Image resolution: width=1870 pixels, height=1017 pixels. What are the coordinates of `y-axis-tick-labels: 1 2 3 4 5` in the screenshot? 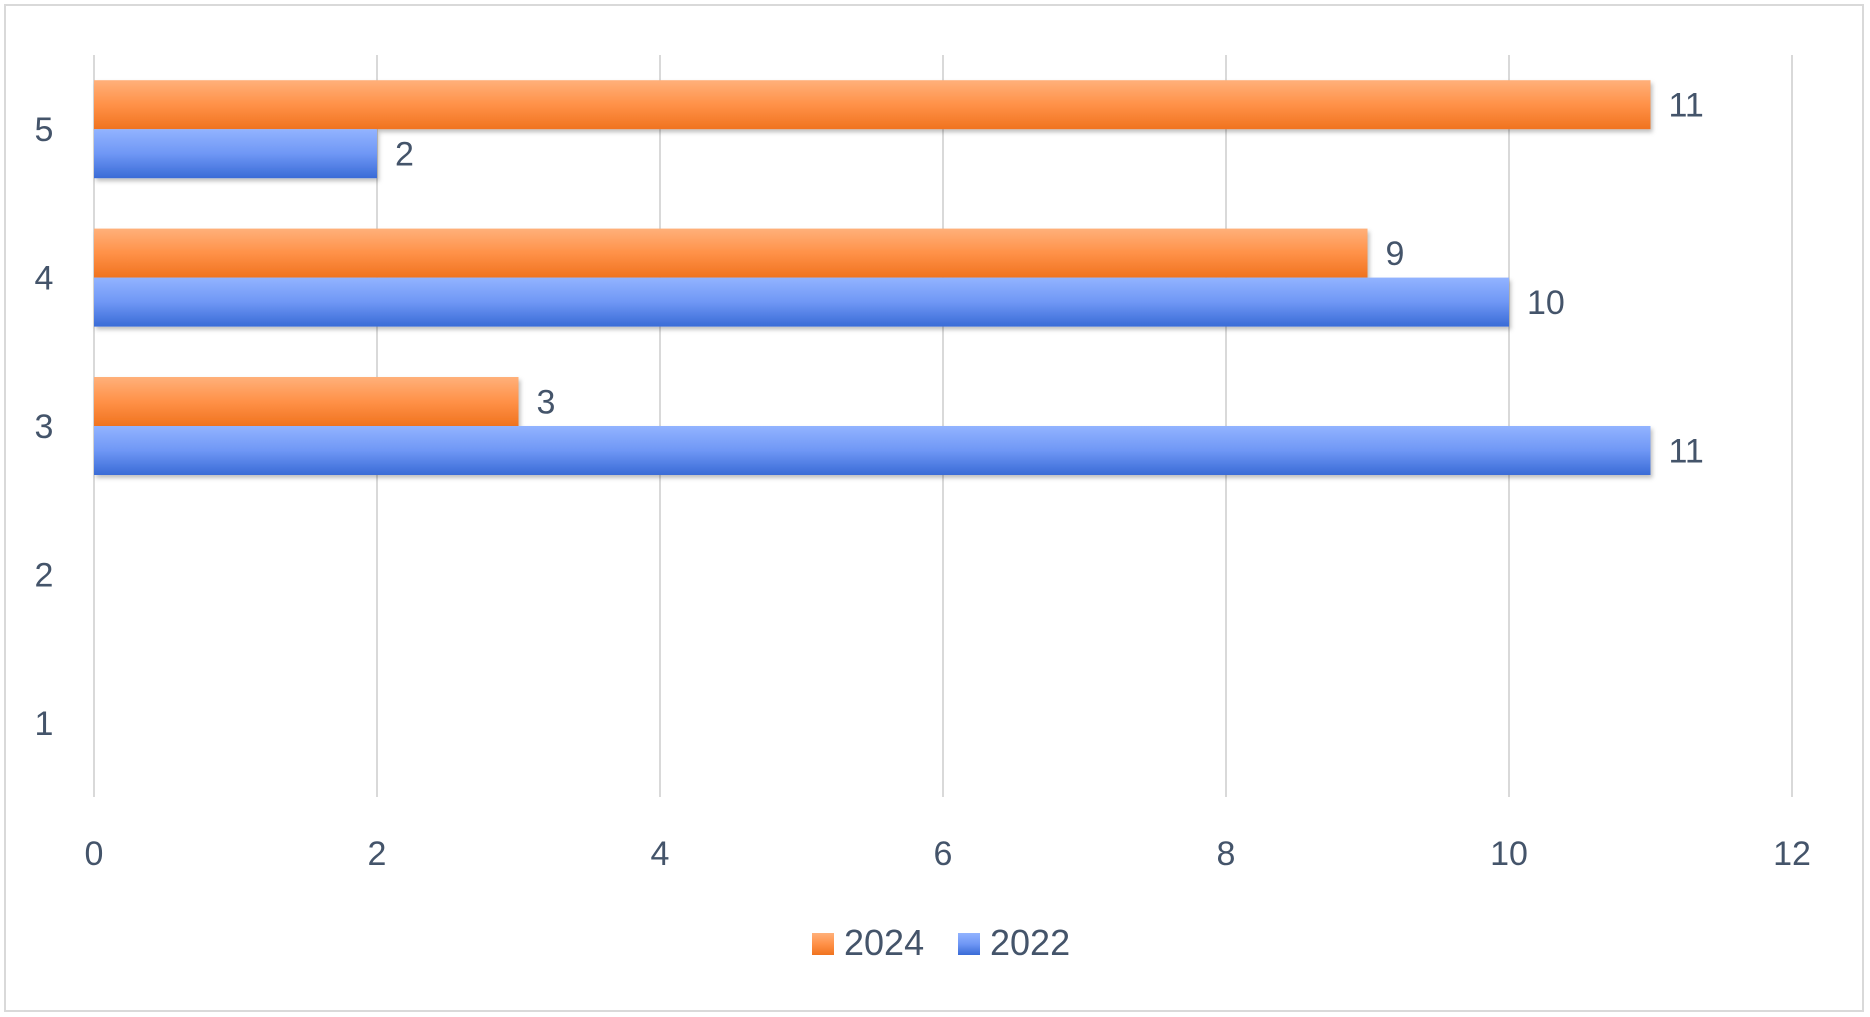 It's located at (44, 427).